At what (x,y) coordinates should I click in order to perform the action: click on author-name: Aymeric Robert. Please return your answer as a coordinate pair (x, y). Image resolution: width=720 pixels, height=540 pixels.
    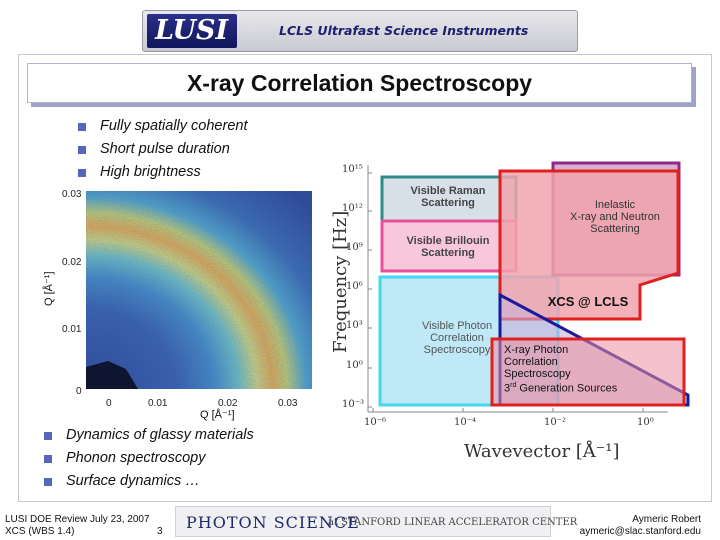
    Looking at the image, I should click on (666, 519).